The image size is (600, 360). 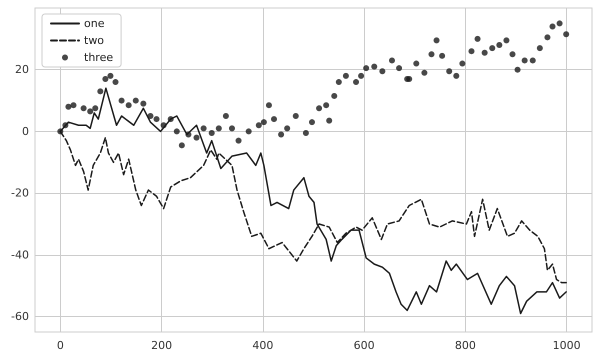 I want to click on legend-label: three, so click(x=99, y=57).